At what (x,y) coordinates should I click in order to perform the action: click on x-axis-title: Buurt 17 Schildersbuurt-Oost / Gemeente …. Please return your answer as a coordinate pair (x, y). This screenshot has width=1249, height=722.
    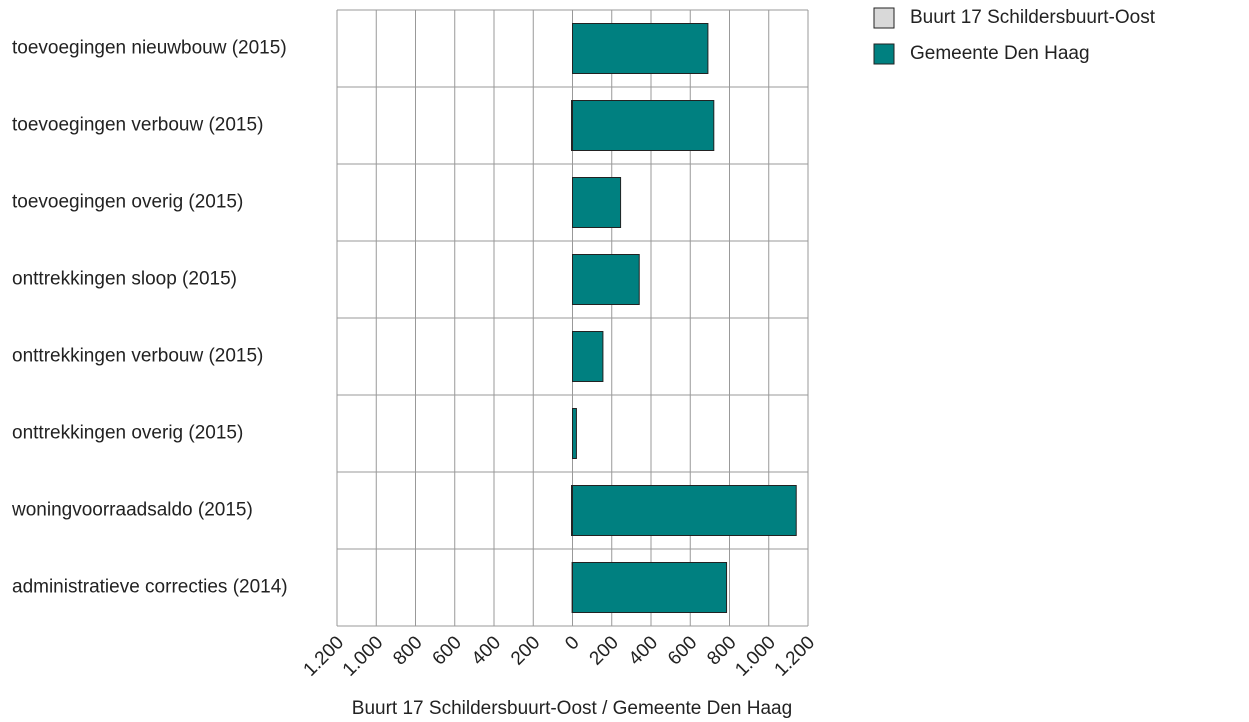
    Looking at the image, I should click on (572, 708).